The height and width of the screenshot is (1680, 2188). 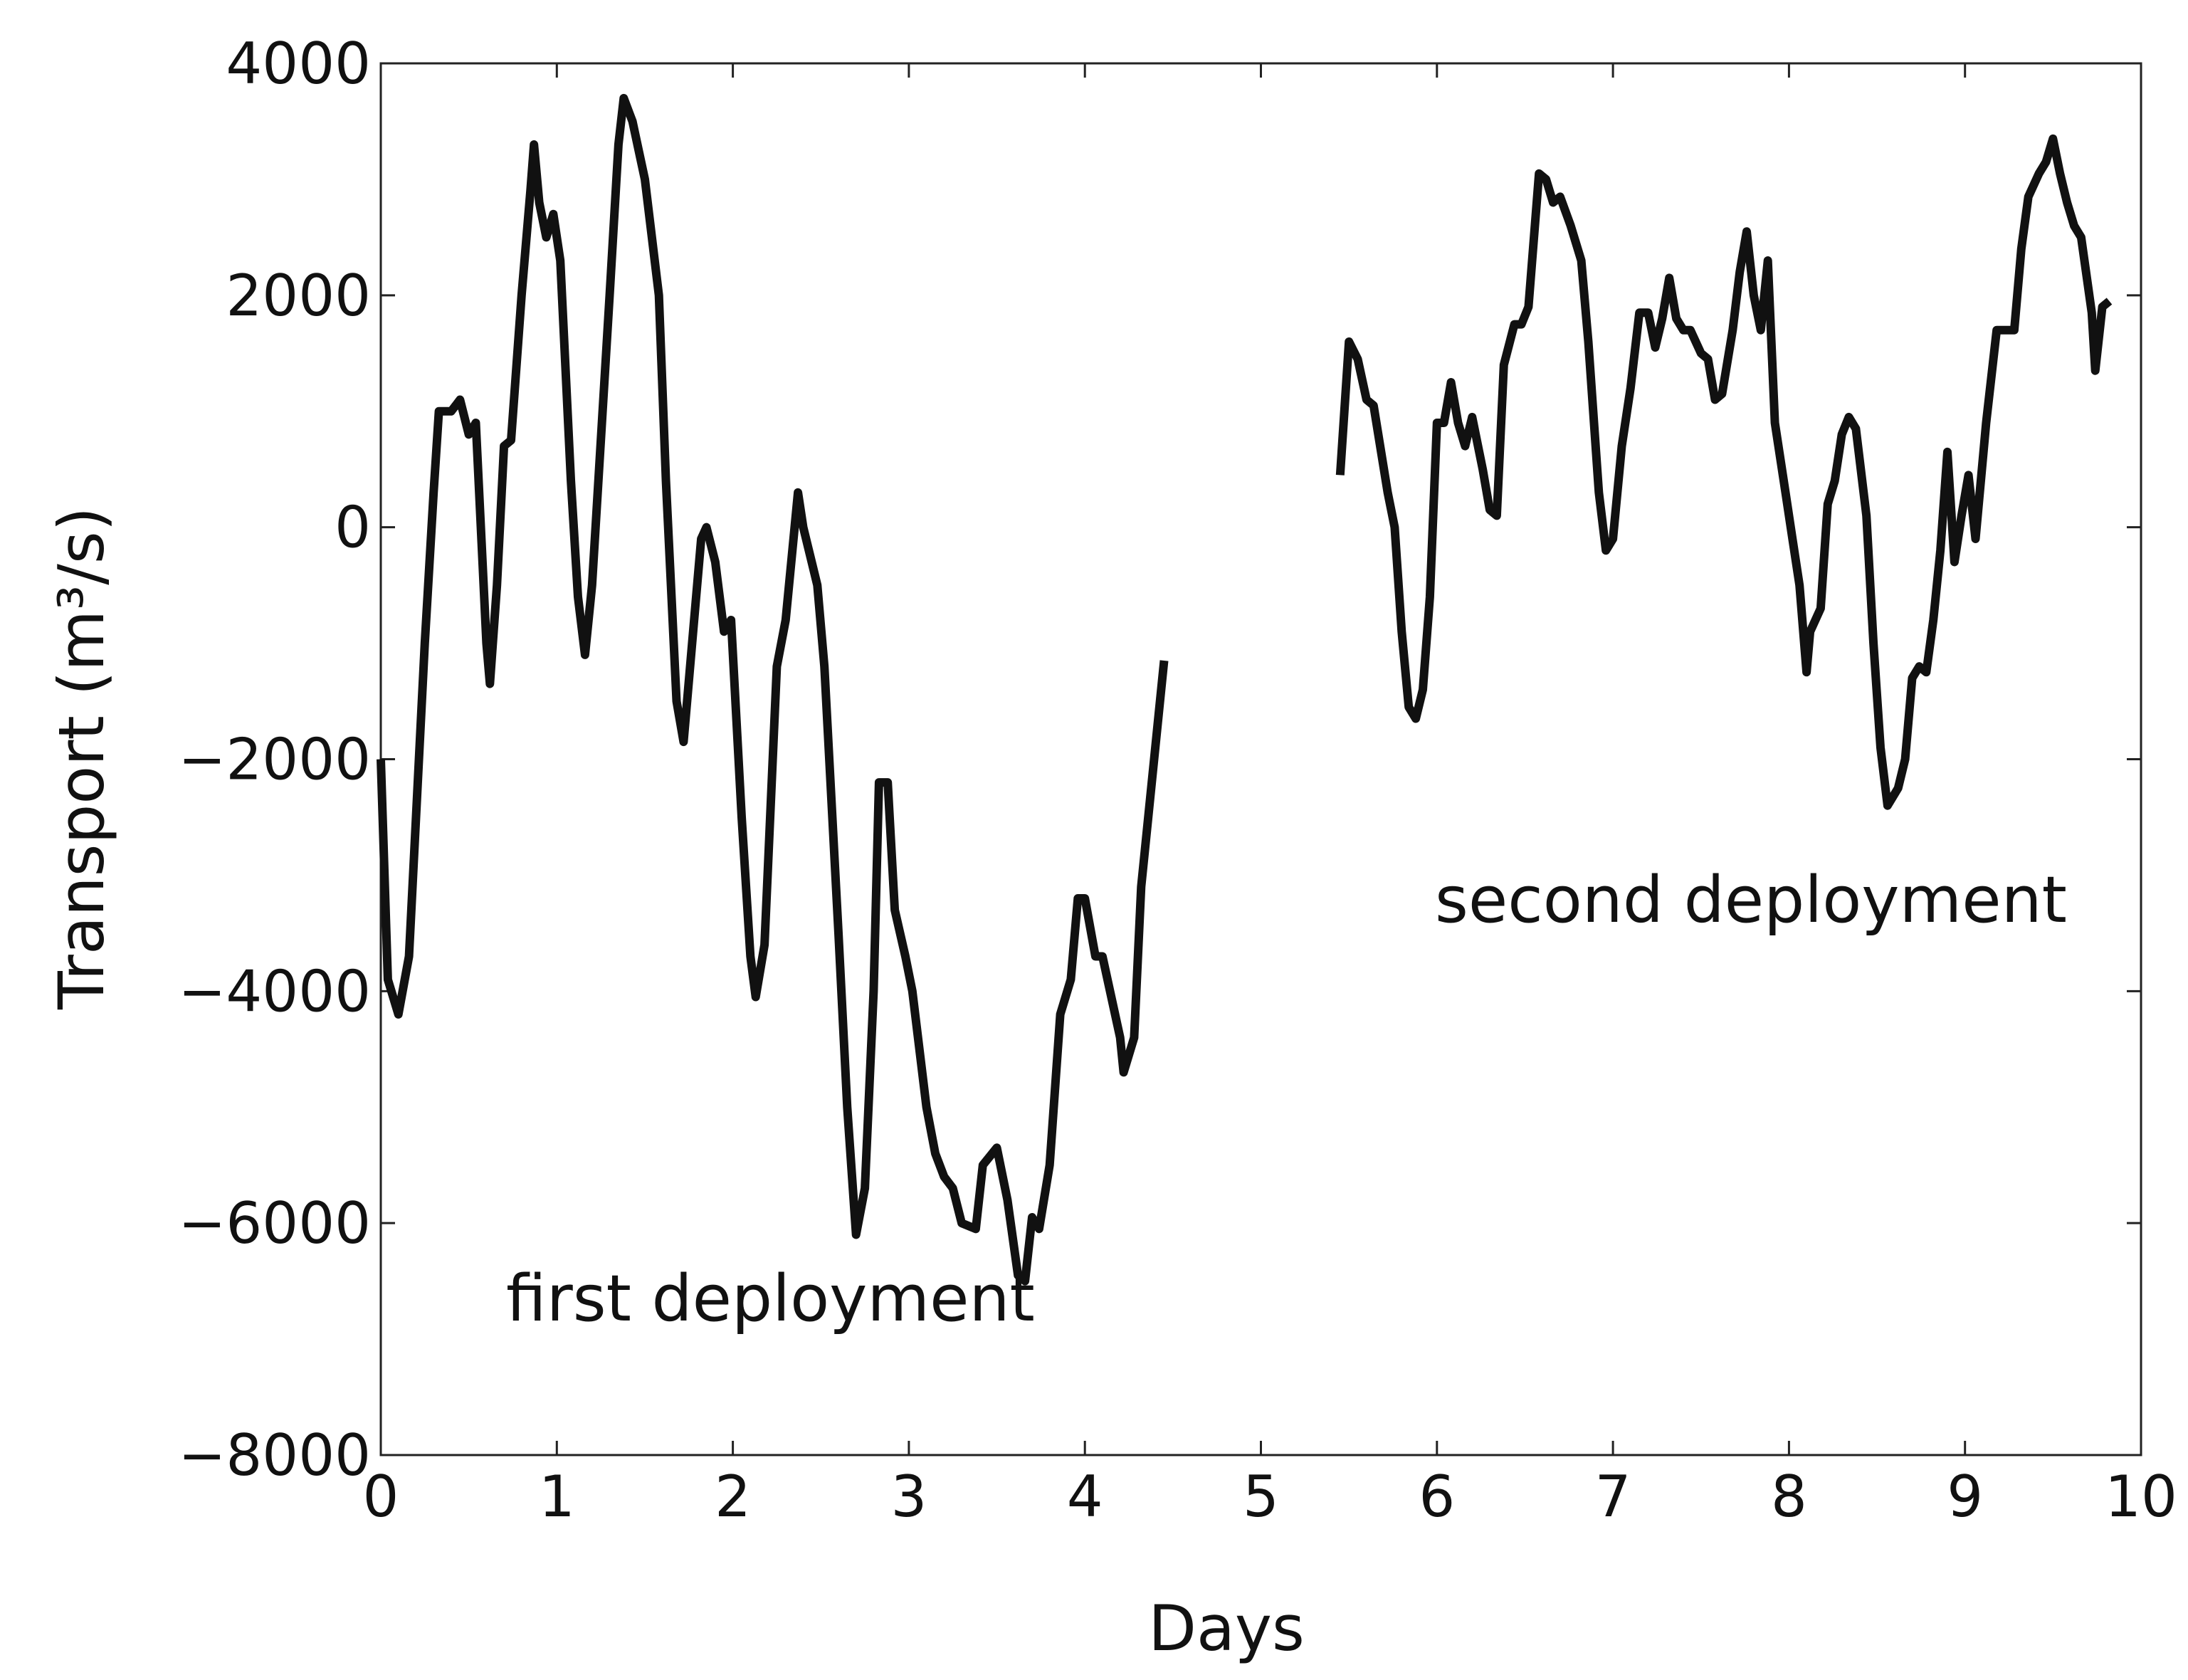 What do you see at coordinates (298, 296) in the screenshot?
I see `y-tick-label: 2000` at bounding box center [298, 296].